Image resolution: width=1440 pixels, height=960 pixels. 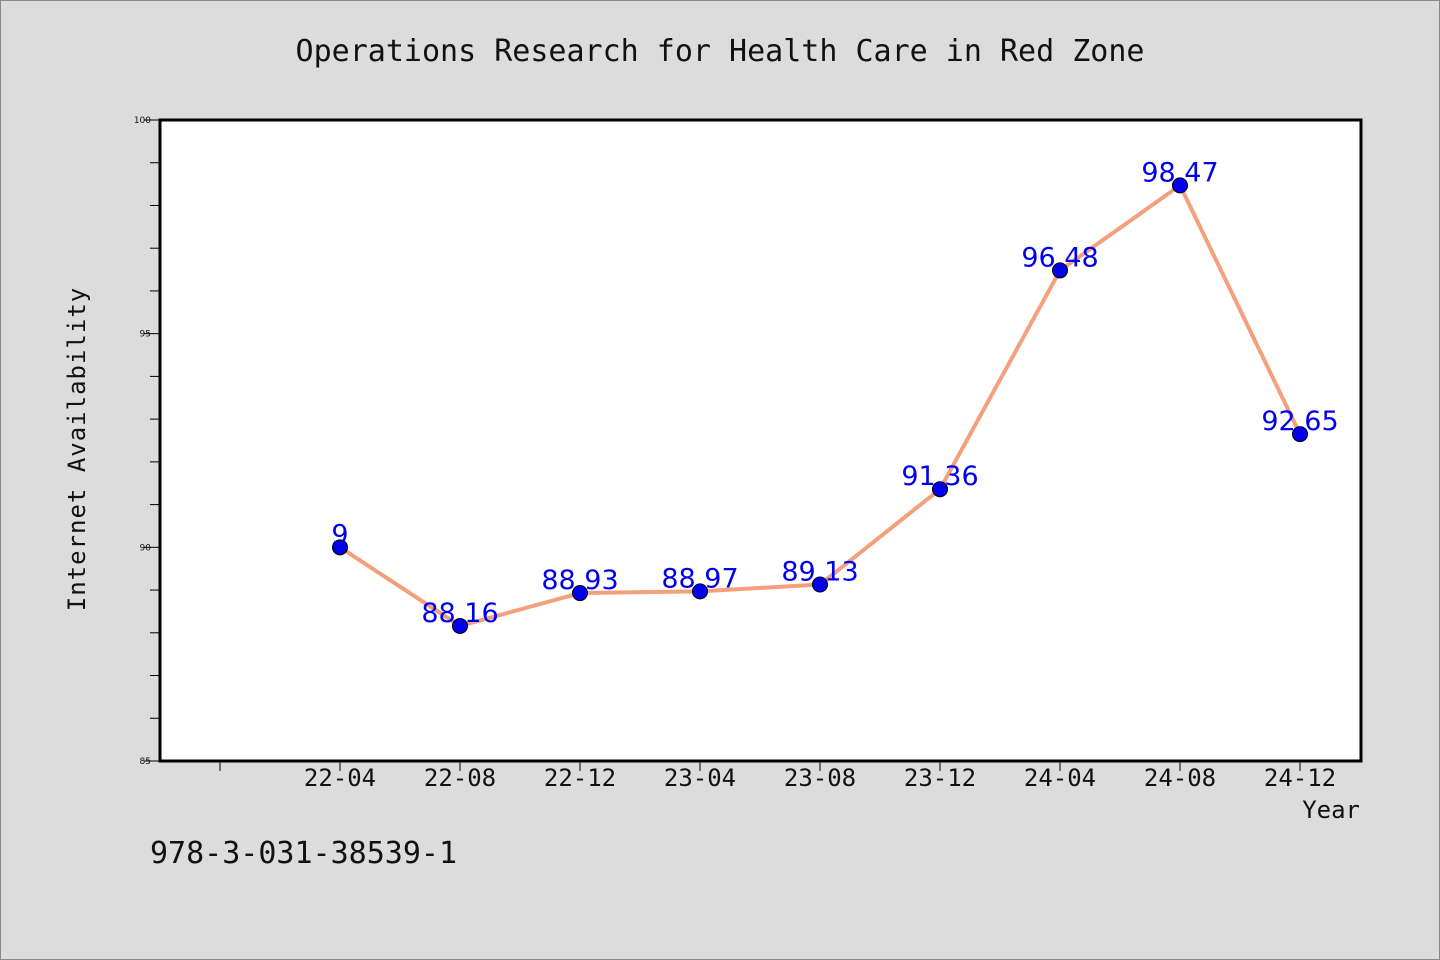 I want to click on data-label: 91.36, so click(x=939, y=476).